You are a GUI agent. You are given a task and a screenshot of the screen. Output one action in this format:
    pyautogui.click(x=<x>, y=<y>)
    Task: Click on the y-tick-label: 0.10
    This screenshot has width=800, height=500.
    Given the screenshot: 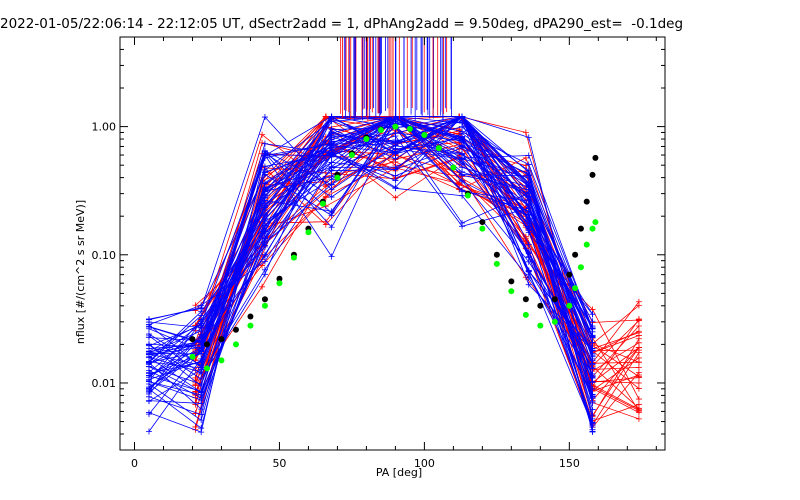 What is the action you would take?
    pyautogui.click(x=104, y=255)
    